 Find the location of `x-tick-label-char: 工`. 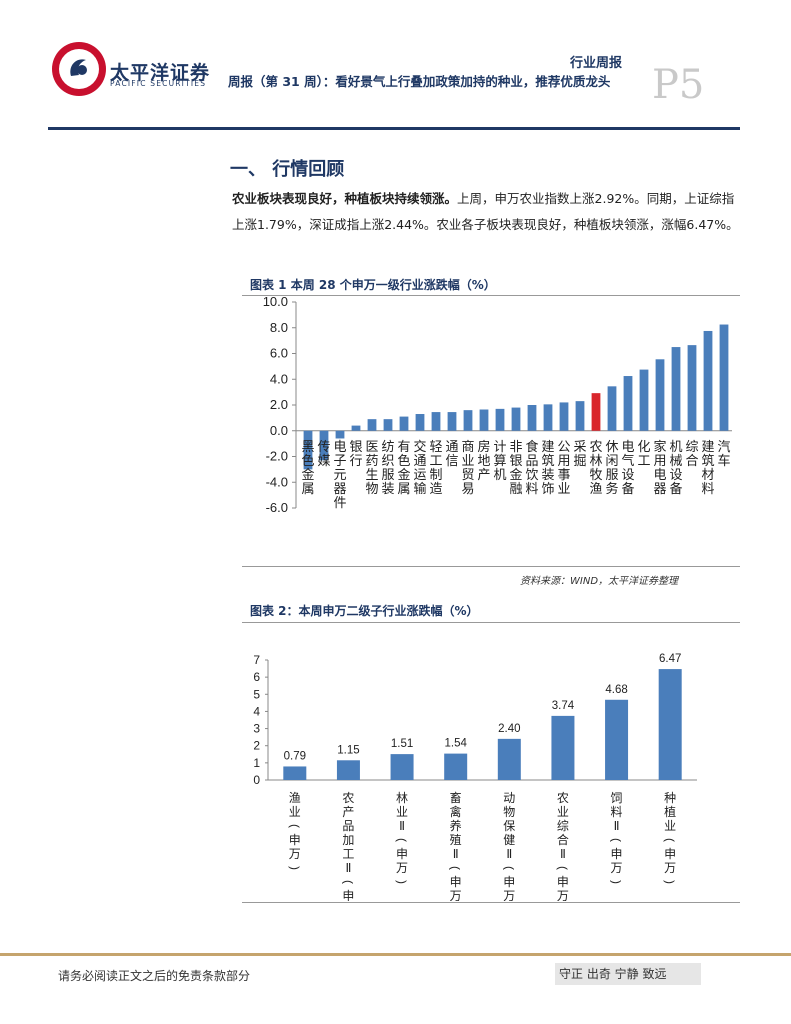

x-tick-label-char: 工 is located at coordinates (435, 460).